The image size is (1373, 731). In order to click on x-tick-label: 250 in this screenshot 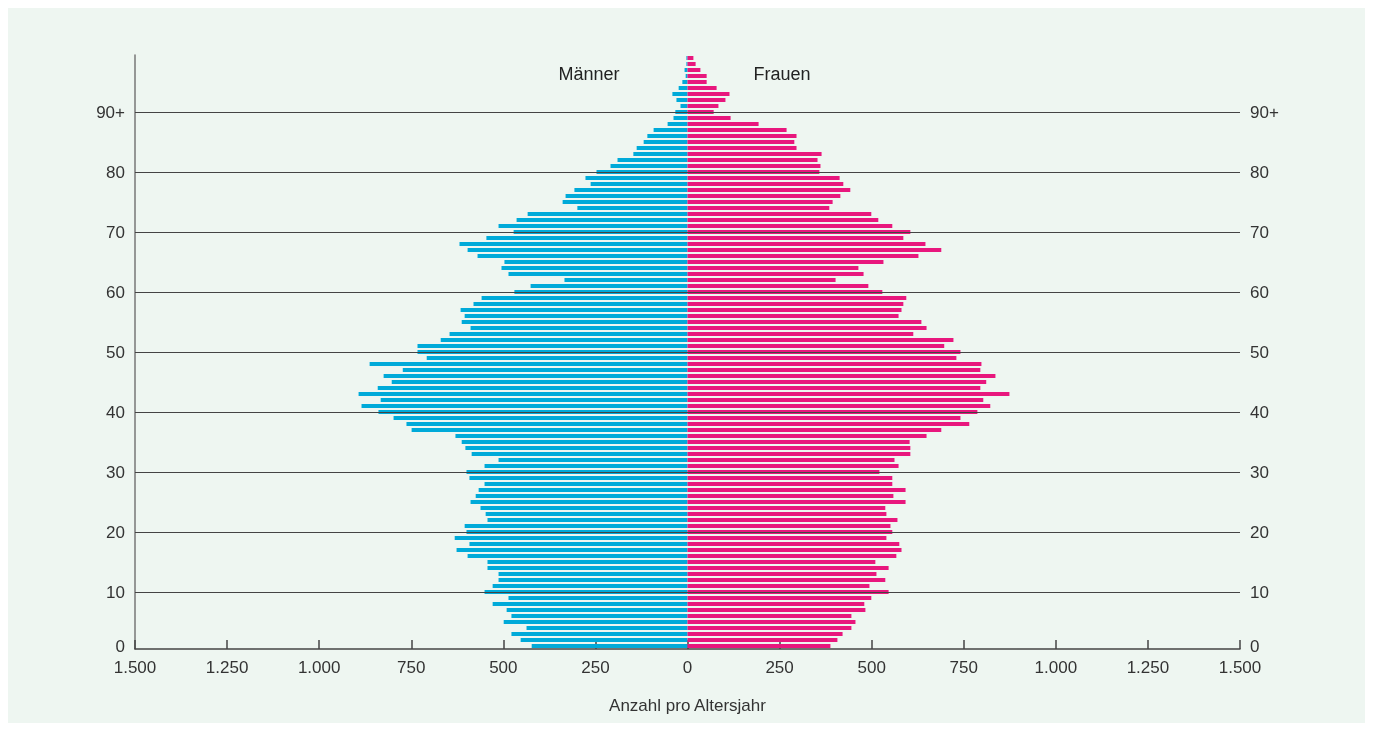, I will do `click(595, 667)`.